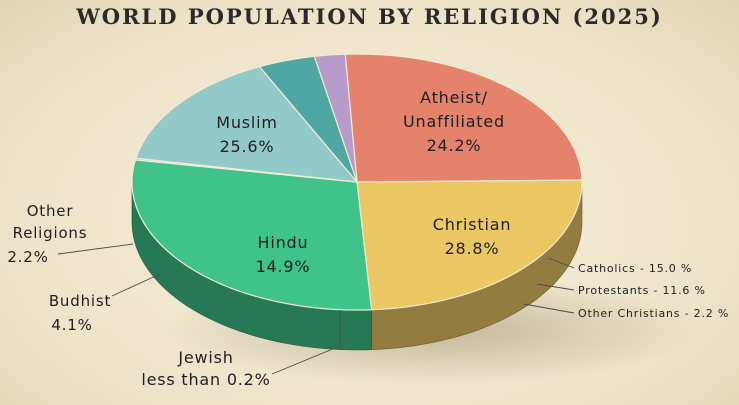  I want to click on slice-value-buddhist: 4.1%, so click(71, 325).